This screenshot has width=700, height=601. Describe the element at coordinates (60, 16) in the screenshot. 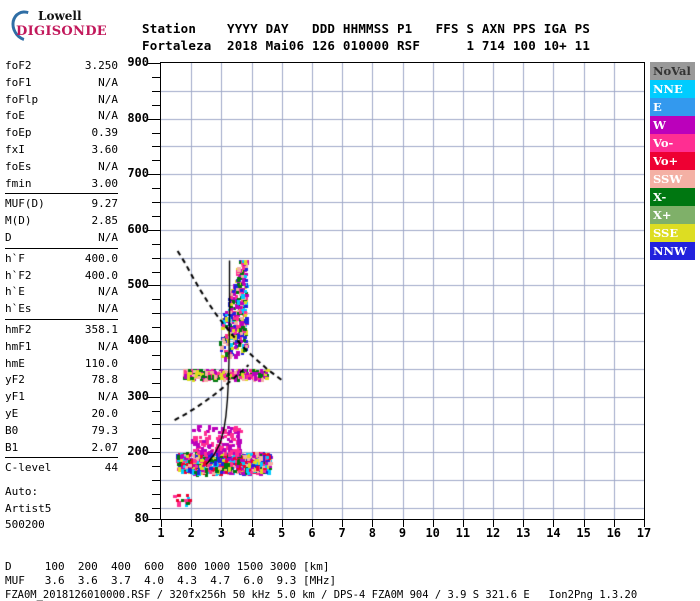

I see `logo-lowell-text: Lowell` at that location.